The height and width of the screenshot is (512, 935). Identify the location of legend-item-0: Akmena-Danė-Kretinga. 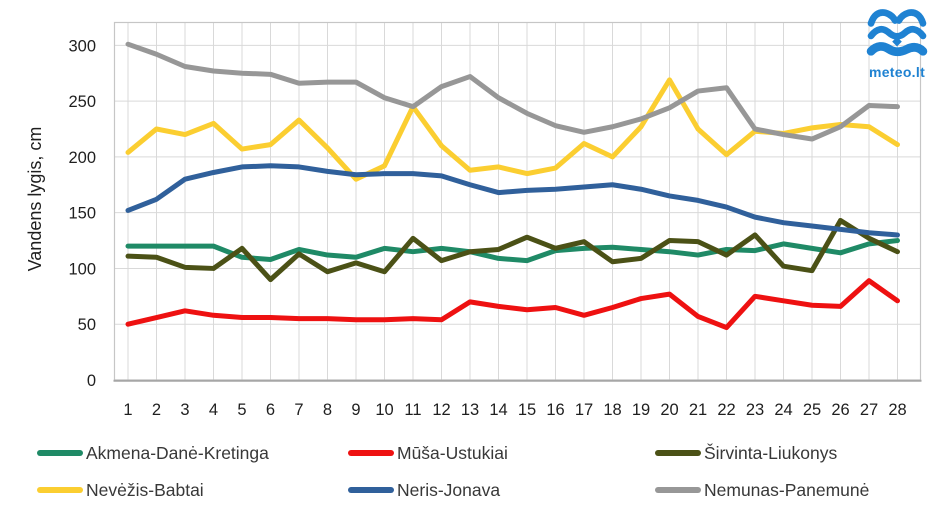
(192, 453).